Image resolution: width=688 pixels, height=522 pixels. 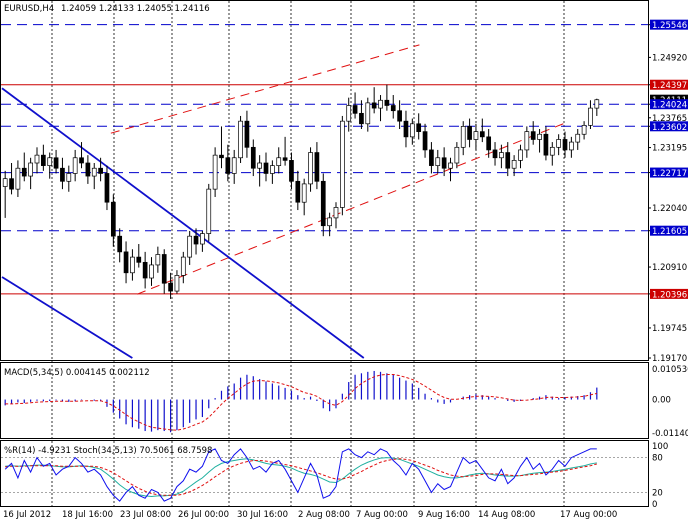 I want to click on price-tick-label: 1.23195, so click(x=669, y=149).